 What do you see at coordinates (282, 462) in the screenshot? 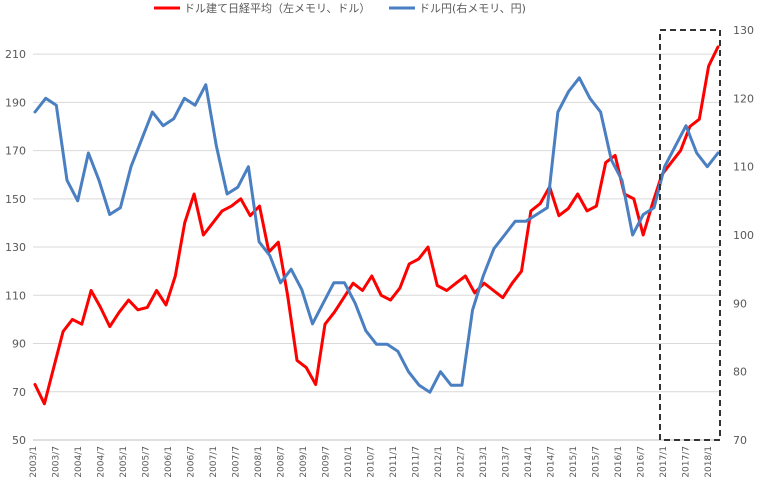
I see `x-tick-label: 2008/7` at bounding box center [282, 462].